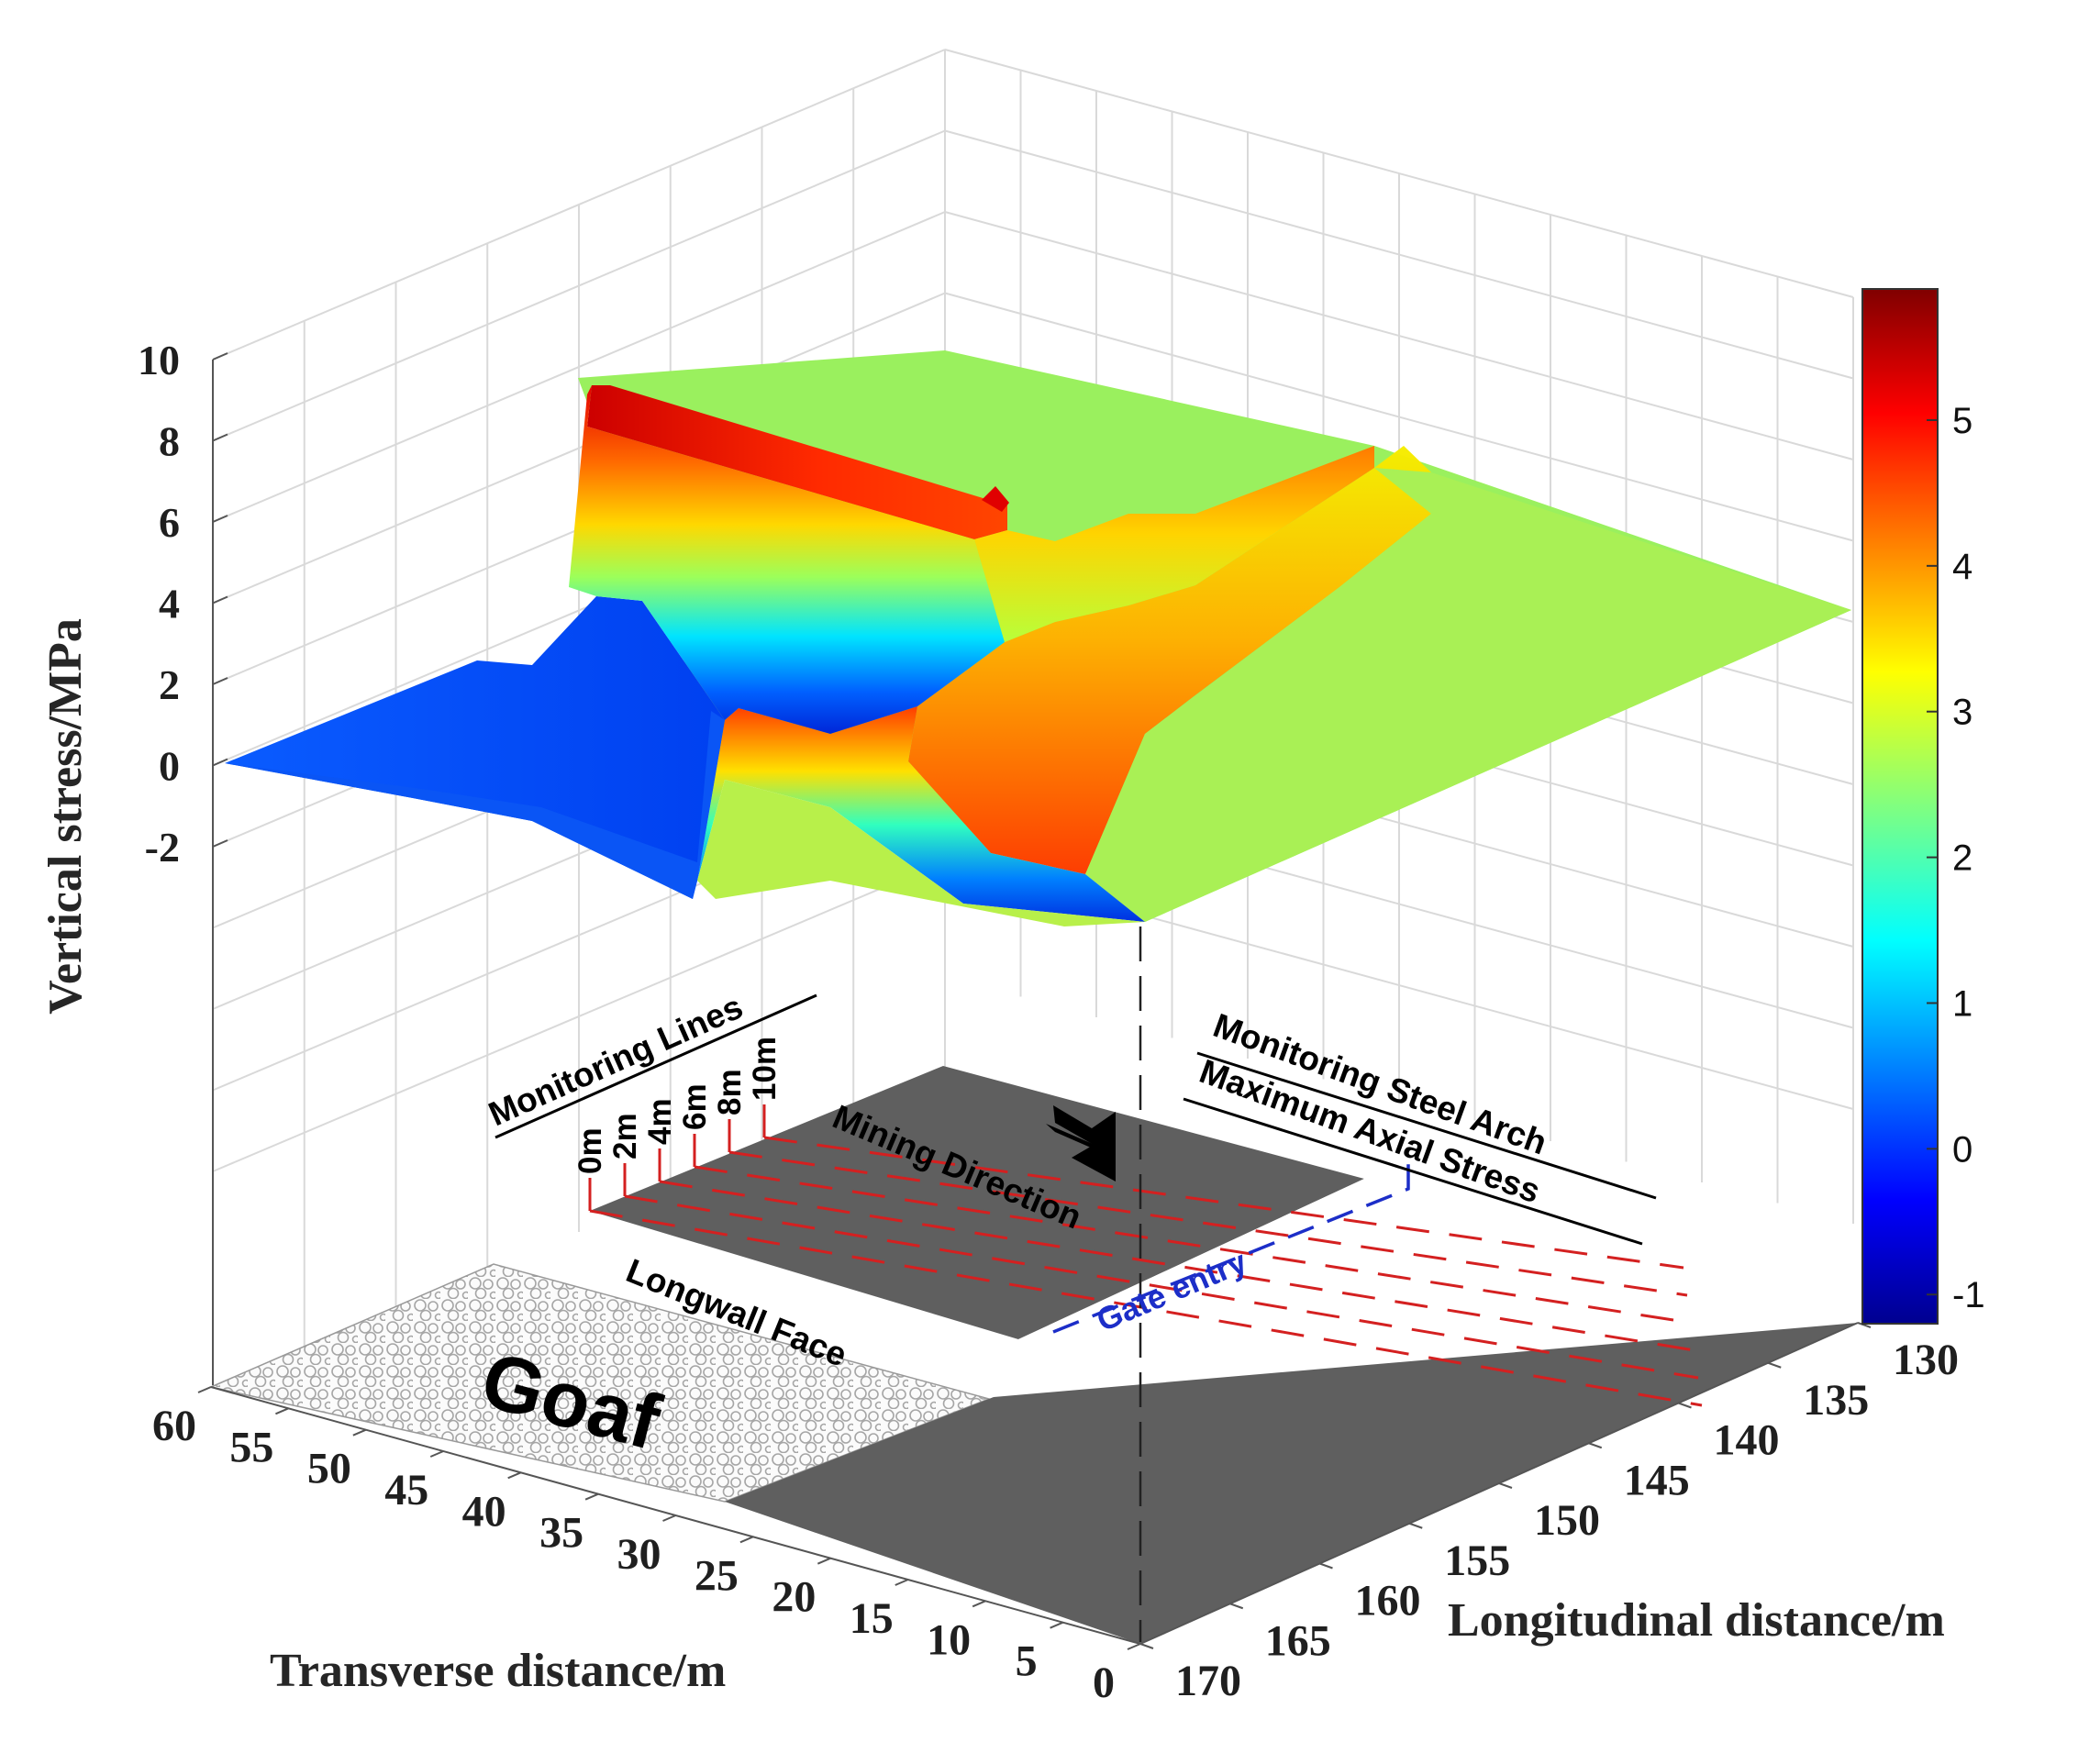 Image resolution: width=2078 pixels, height=1764 pixels. Describe the element at coordinates (1926, 1360) in the screenshot. I see `y-tick-label: 130` at that location.